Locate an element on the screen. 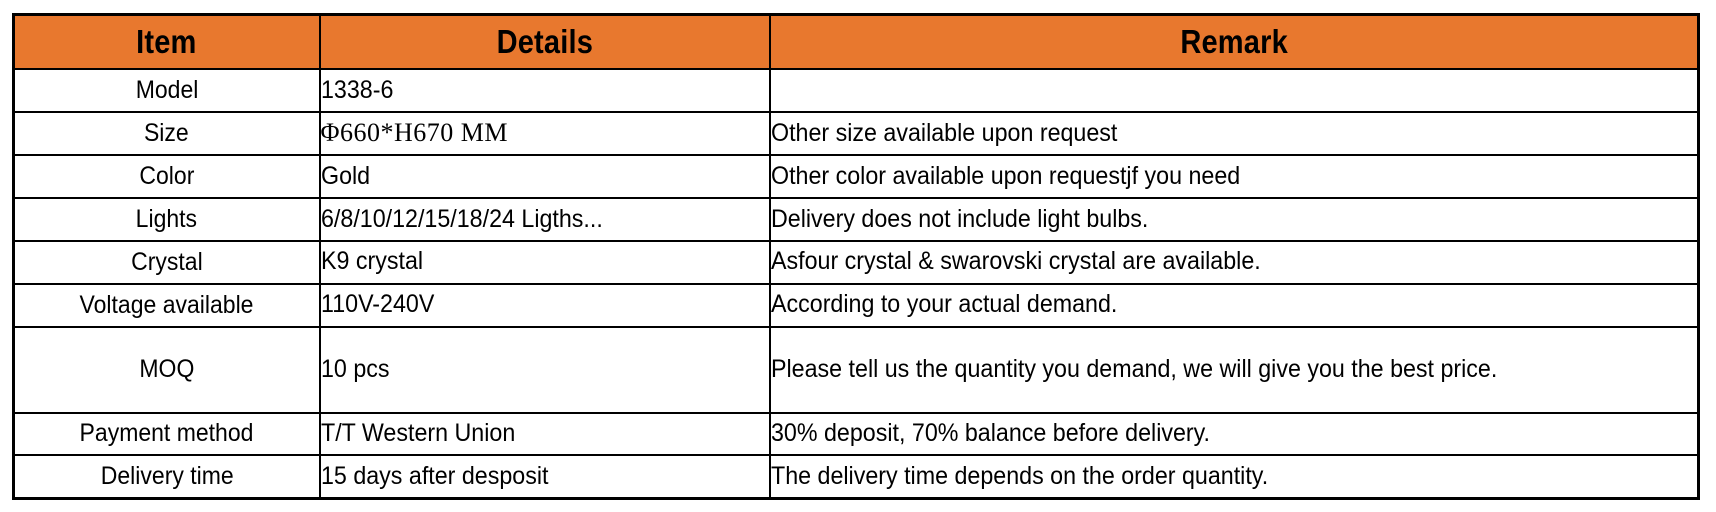  column-header-remark: Remark is located at coordinates (1234, 41).